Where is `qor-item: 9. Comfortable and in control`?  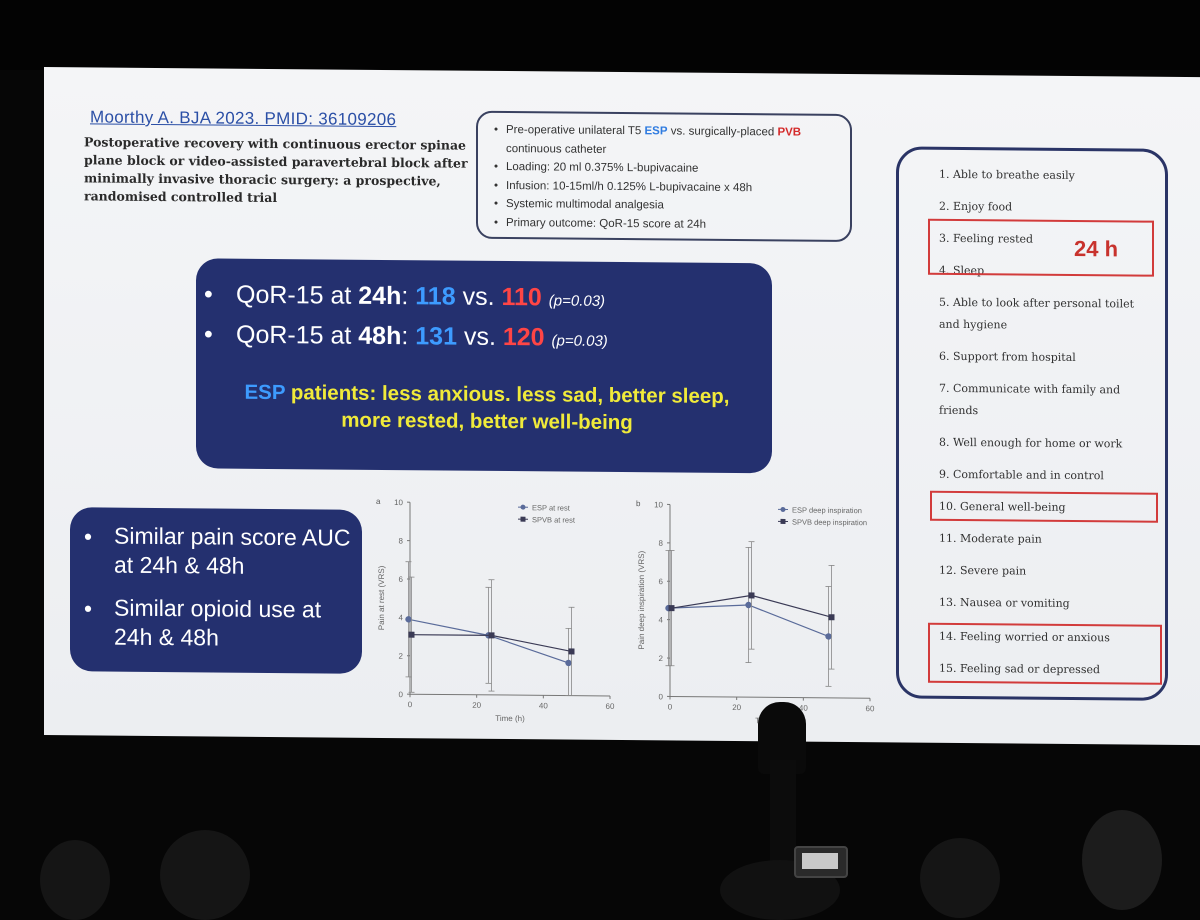 qor-item: 9. Comfortable and in control is located at coordinates (1046, 476).